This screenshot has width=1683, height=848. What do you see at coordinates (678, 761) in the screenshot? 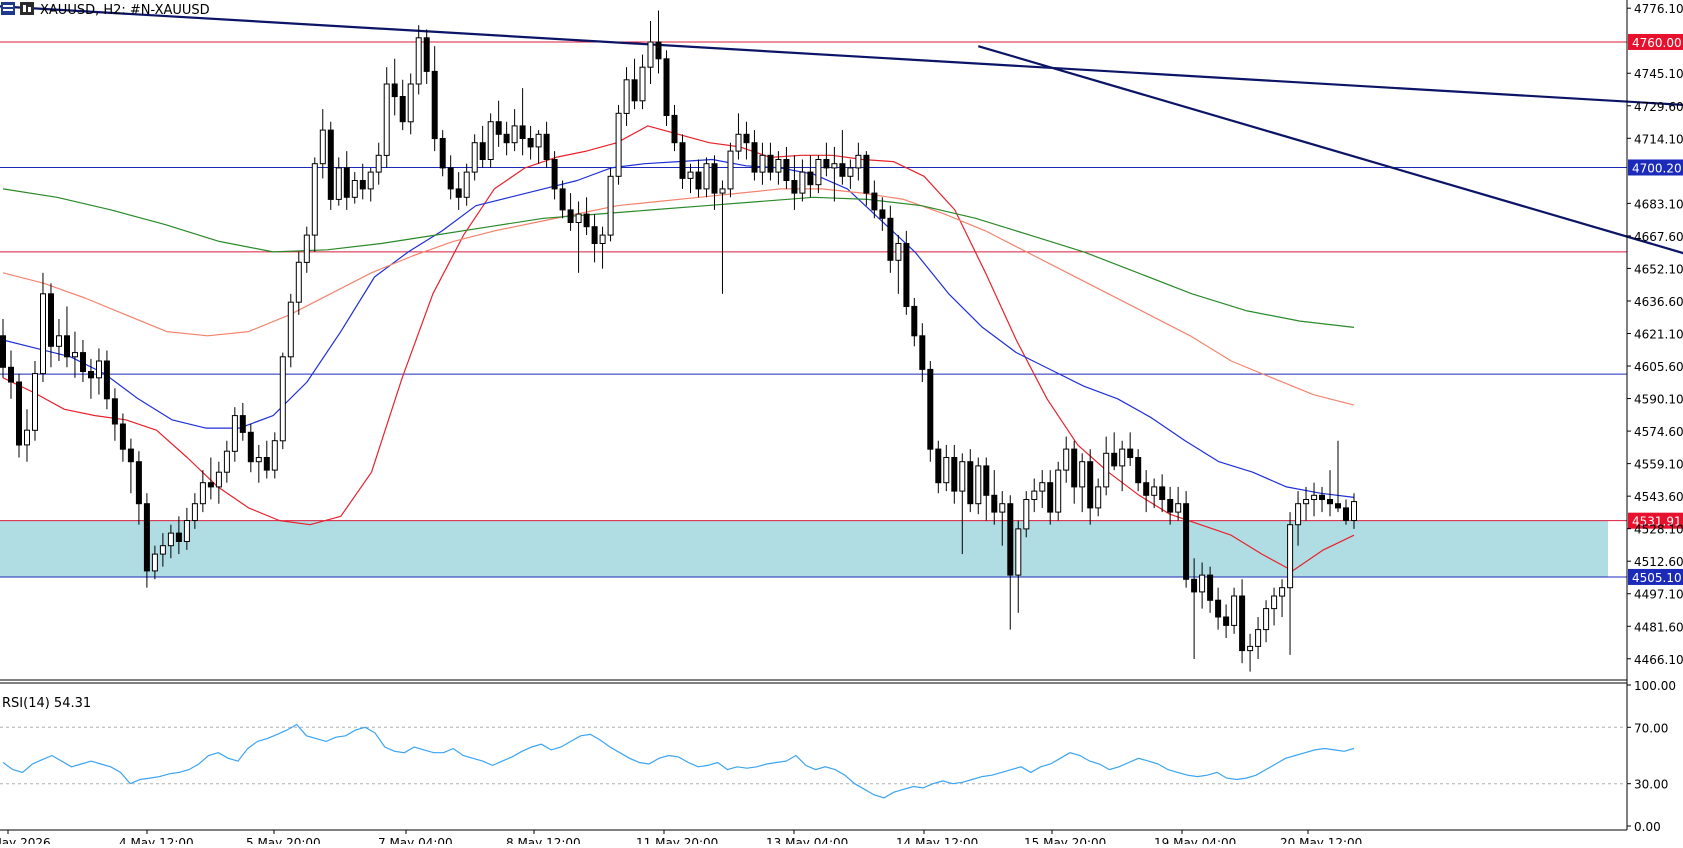
I see `rsi-line` at bounding box center [678, 761].